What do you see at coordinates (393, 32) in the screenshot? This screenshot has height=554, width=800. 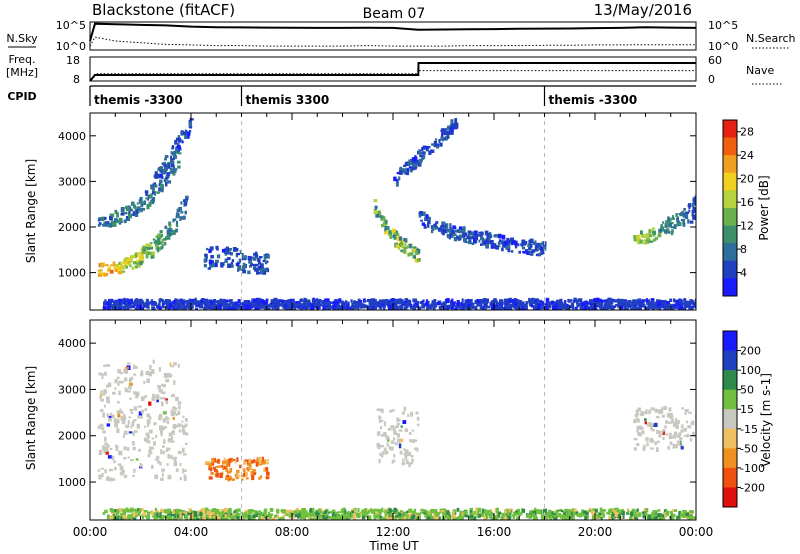 I see `n-sky-series` at bounding box center [393, 32].